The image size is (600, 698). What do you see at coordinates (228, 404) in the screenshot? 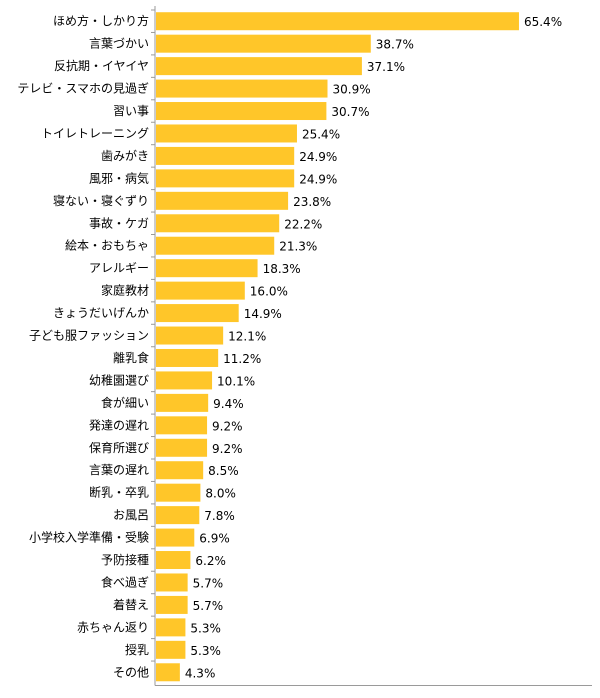
I see `value-label: 9.4%` at bounding box center [228, 404].